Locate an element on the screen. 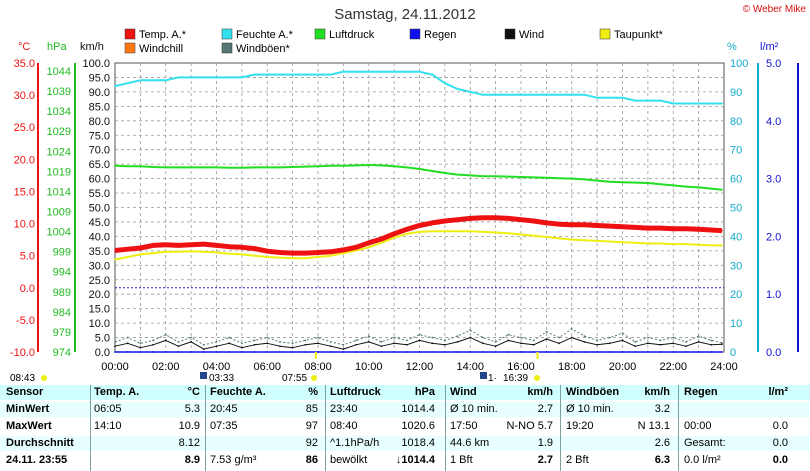  axis-unit-humidity: % is located at coordinates (732, 47).